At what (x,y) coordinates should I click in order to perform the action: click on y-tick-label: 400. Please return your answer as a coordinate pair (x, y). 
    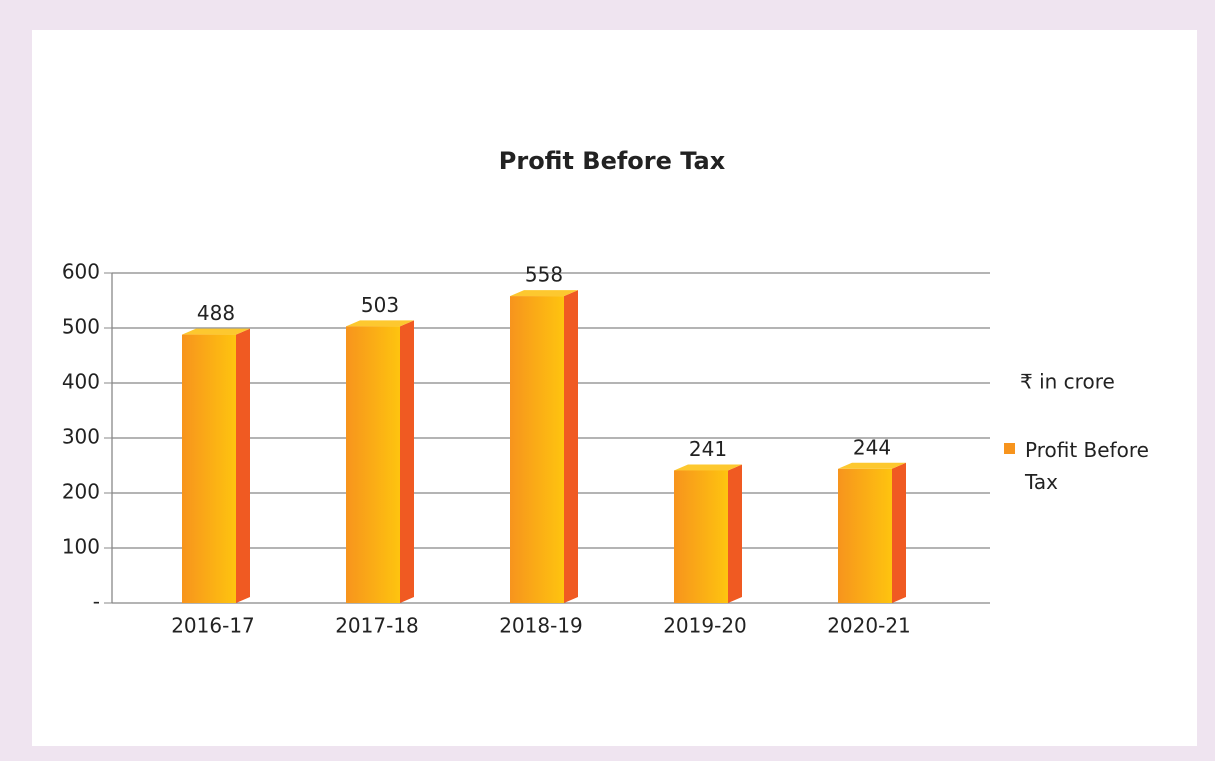
    Looking at the image, I should click on (81, 382).